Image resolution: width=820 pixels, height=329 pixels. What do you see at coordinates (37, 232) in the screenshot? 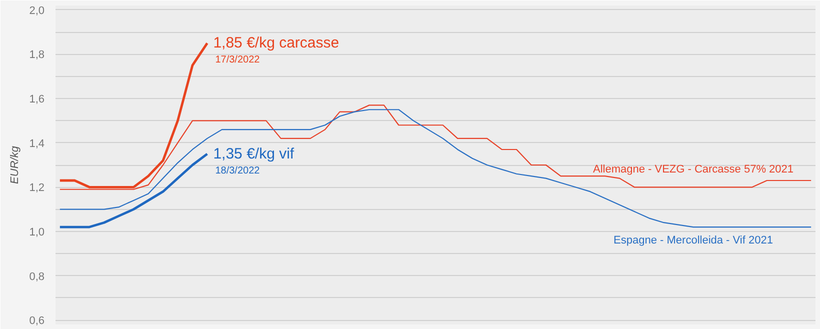
I see `y-tick-label: 1,0` at bounding box center [37, 232].